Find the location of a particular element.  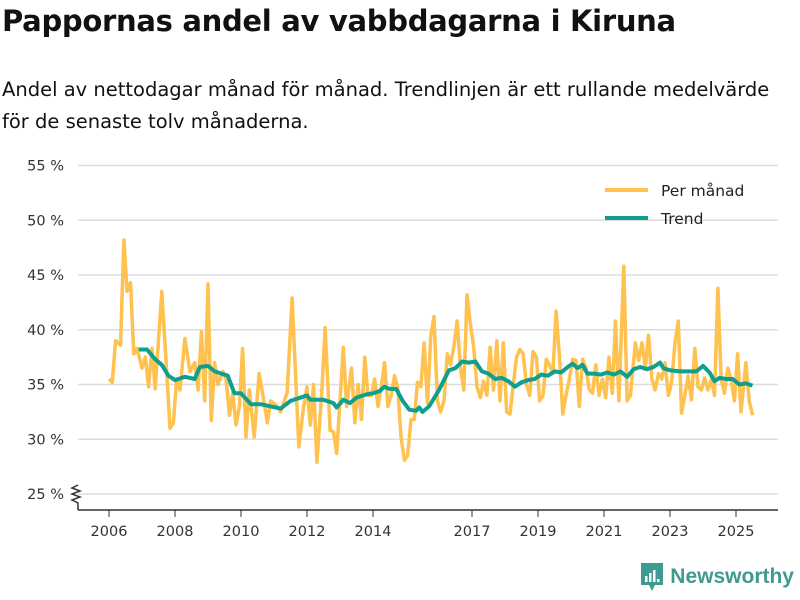

y-tick-label: 35 % is located at coordinates (45, 386).